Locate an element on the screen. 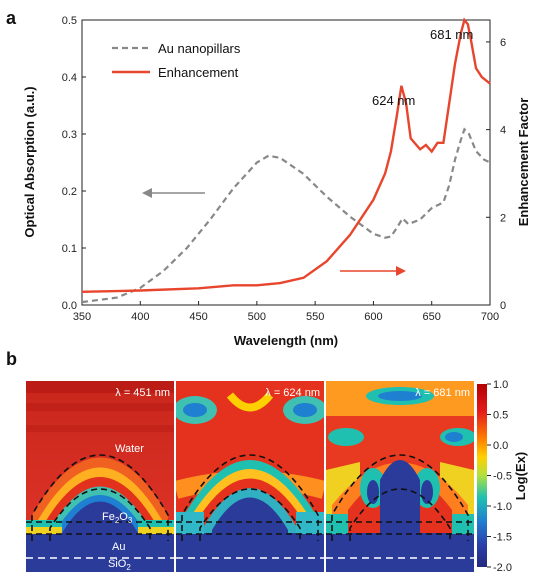 This screenshot has width=537, height=572. colorbar-tick-label: -2.0 is located at coordinates (502, 567).